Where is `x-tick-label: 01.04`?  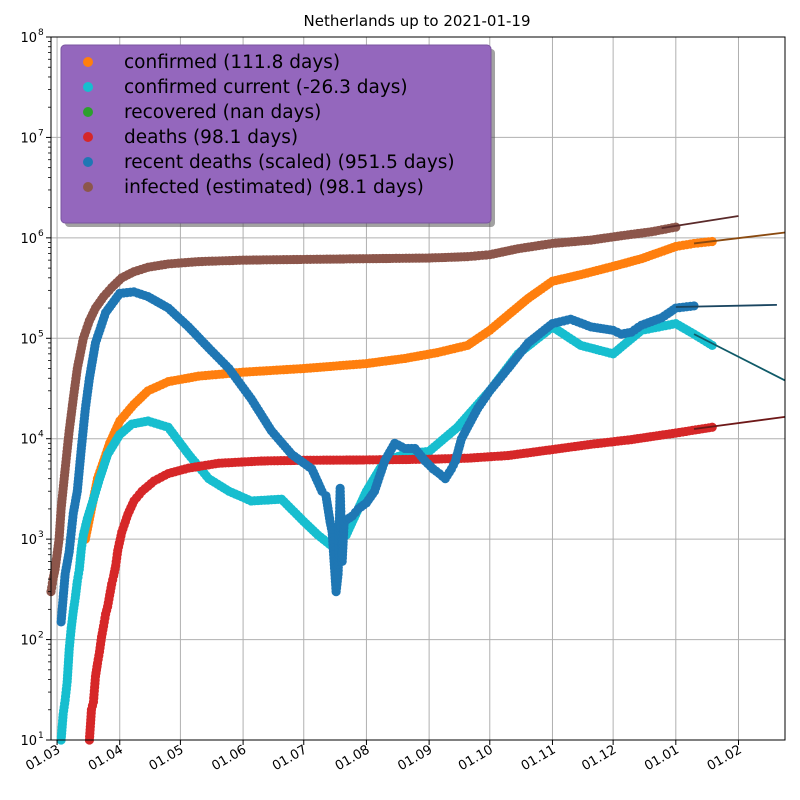
x-tick-label: 01.04 is located at coordinates (106, 758).